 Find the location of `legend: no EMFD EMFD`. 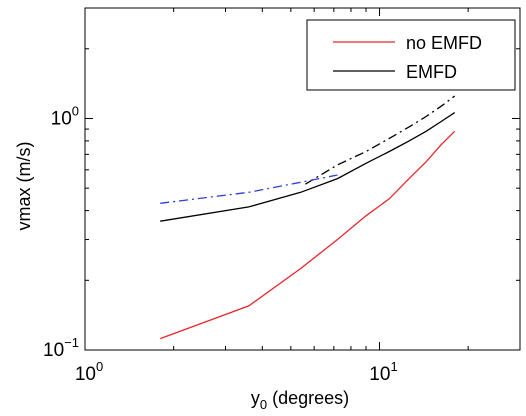

legend: no EMFD EMFD is located at coordinates (411, 55).